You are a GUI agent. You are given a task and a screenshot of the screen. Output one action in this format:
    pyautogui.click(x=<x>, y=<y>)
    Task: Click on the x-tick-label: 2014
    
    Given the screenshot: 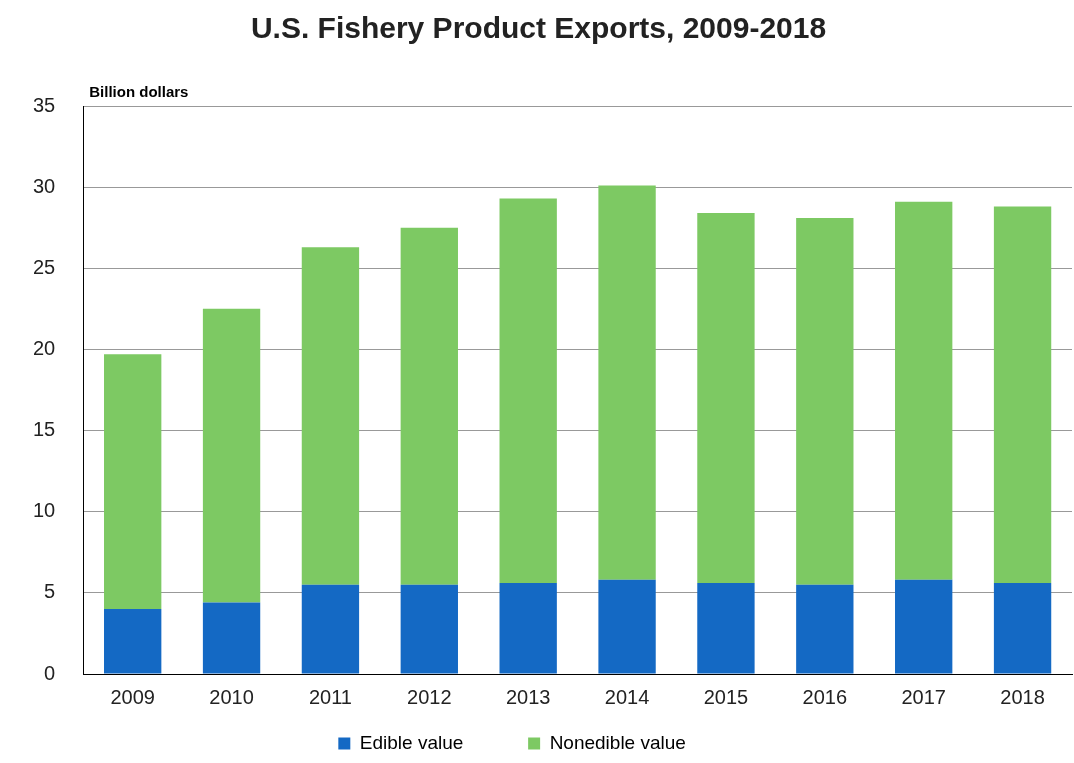 What is the action you would take?
    pyautogui.click(x=627, y=696)
    